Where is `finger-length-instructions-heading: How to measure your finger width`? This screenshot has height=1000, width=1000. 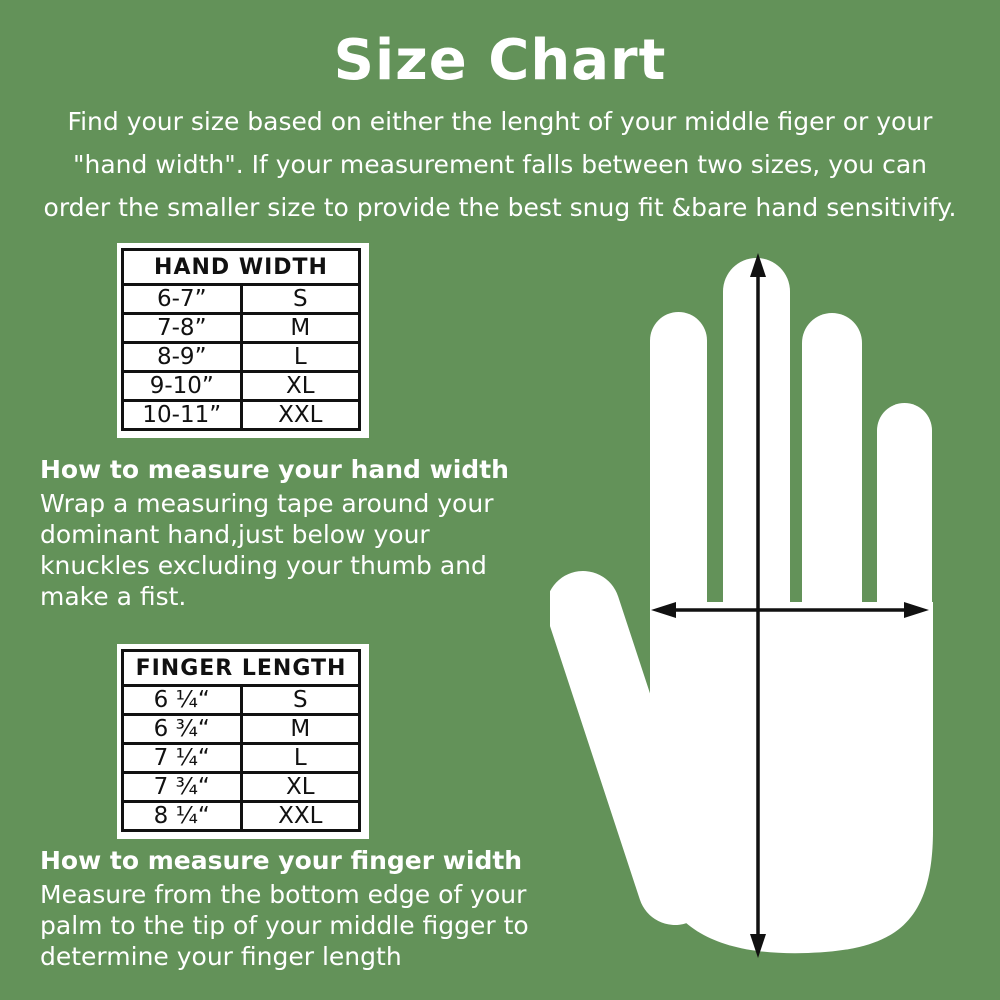
finger-length-instructions-heading: How to measure your finger width is located at coordinates (281, 860).